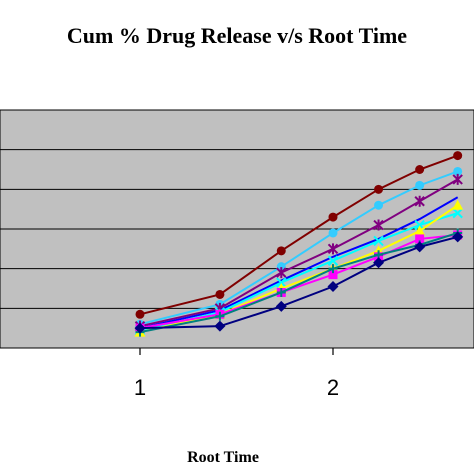 This screenshot has height=474, width=474. What do you see at coordinates (333, 387) in the screenshot?
I see `x-tick-label-2: 2` at bounding box center [333, 387].